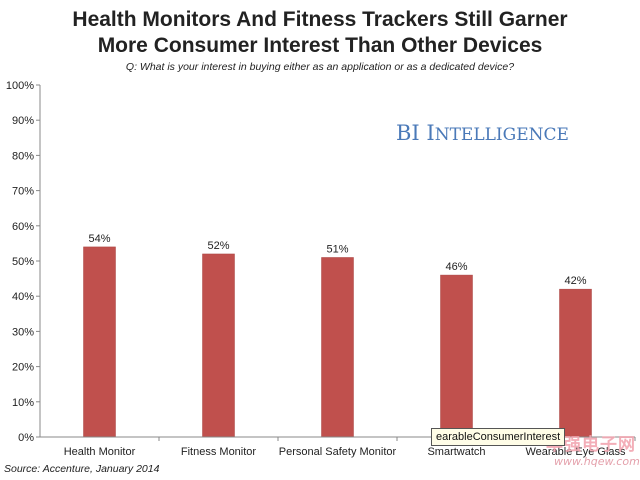  I want to click on bar-value-label: 52%, so click(218, 246).